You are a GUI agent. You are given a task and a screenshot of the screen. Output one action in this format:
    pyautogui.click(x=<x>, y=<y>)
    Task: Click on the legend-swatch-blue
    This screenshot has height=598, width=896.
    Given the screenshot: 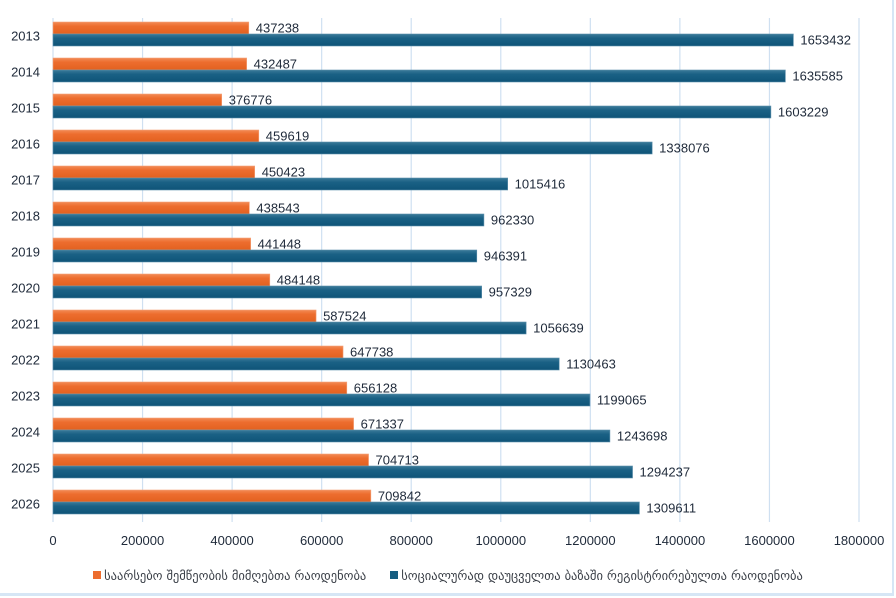 What is the action you would take?
    pyautogui.click(x=394, y=575)
    